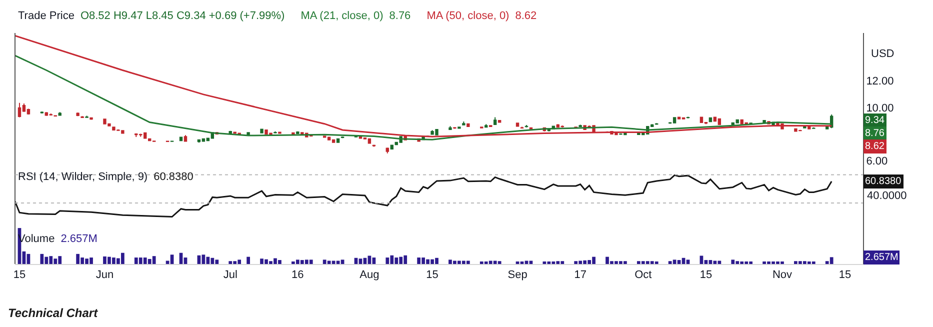  Describe the element at coordinates (881, 257) in the screenshot. I see `text: 2.657M` at that location.